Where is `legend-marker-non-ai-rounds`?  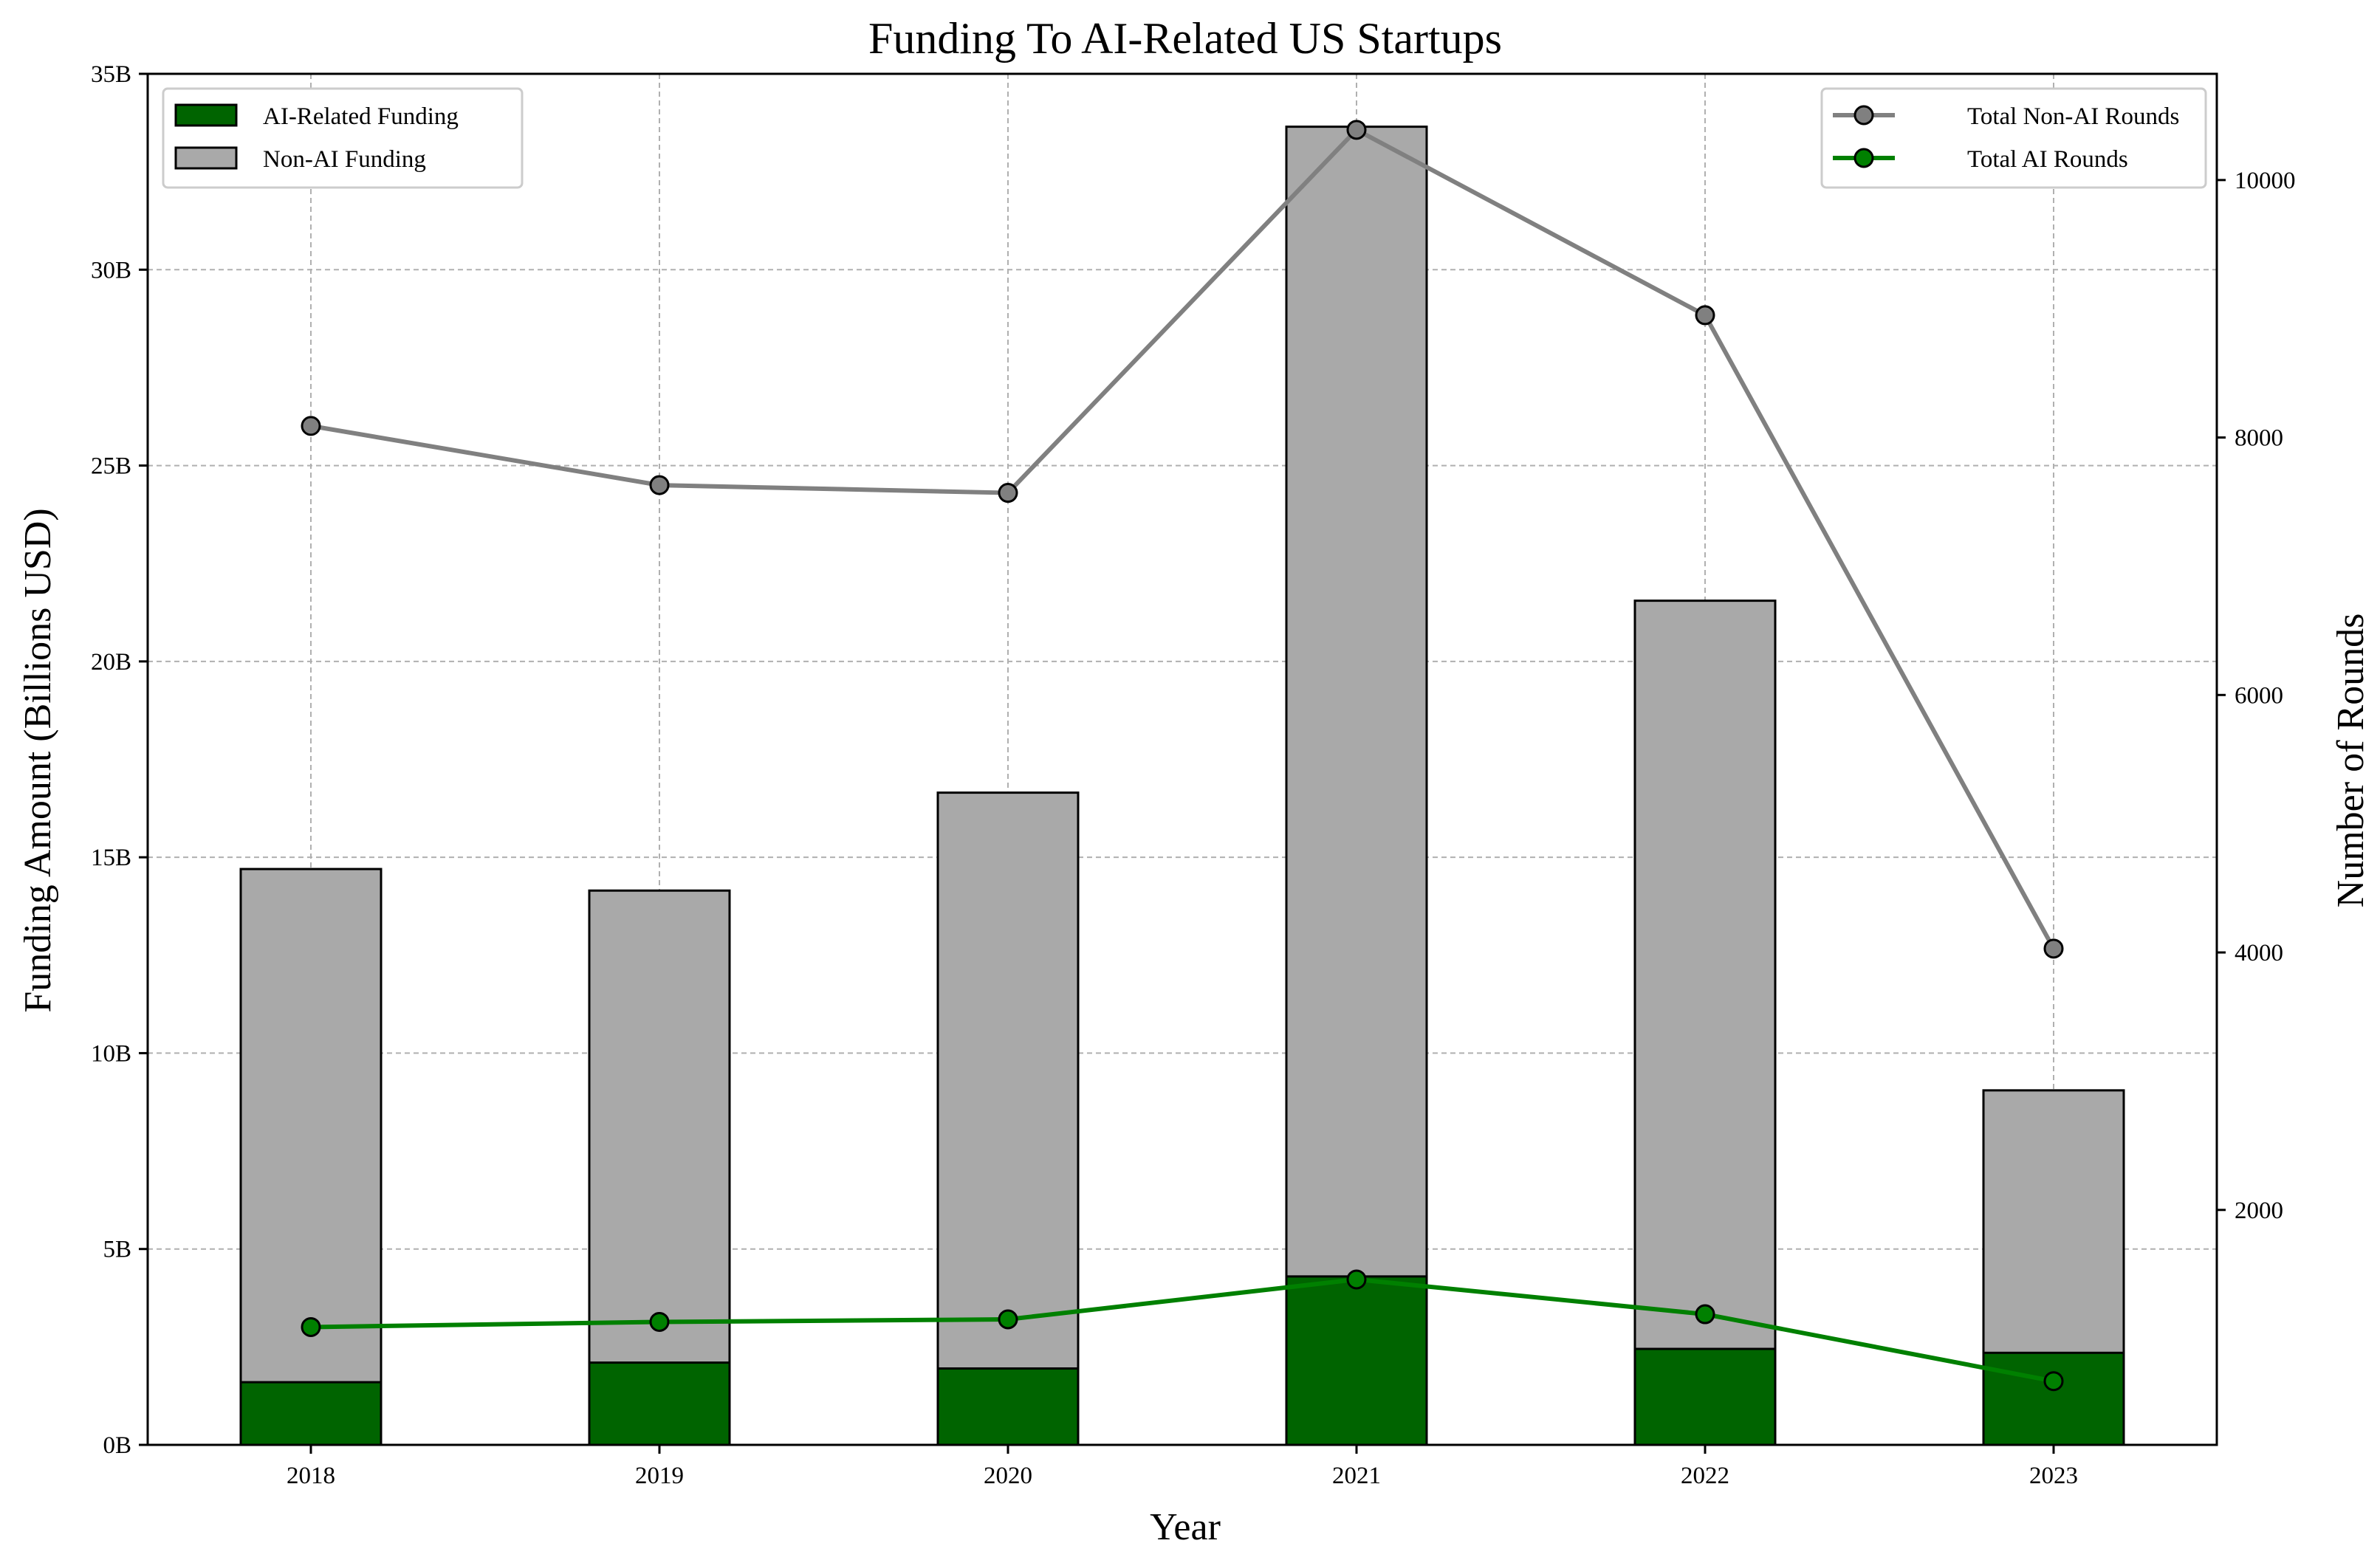
legend-marker-non-ai-rounds is located at coordinates (1863, 116).